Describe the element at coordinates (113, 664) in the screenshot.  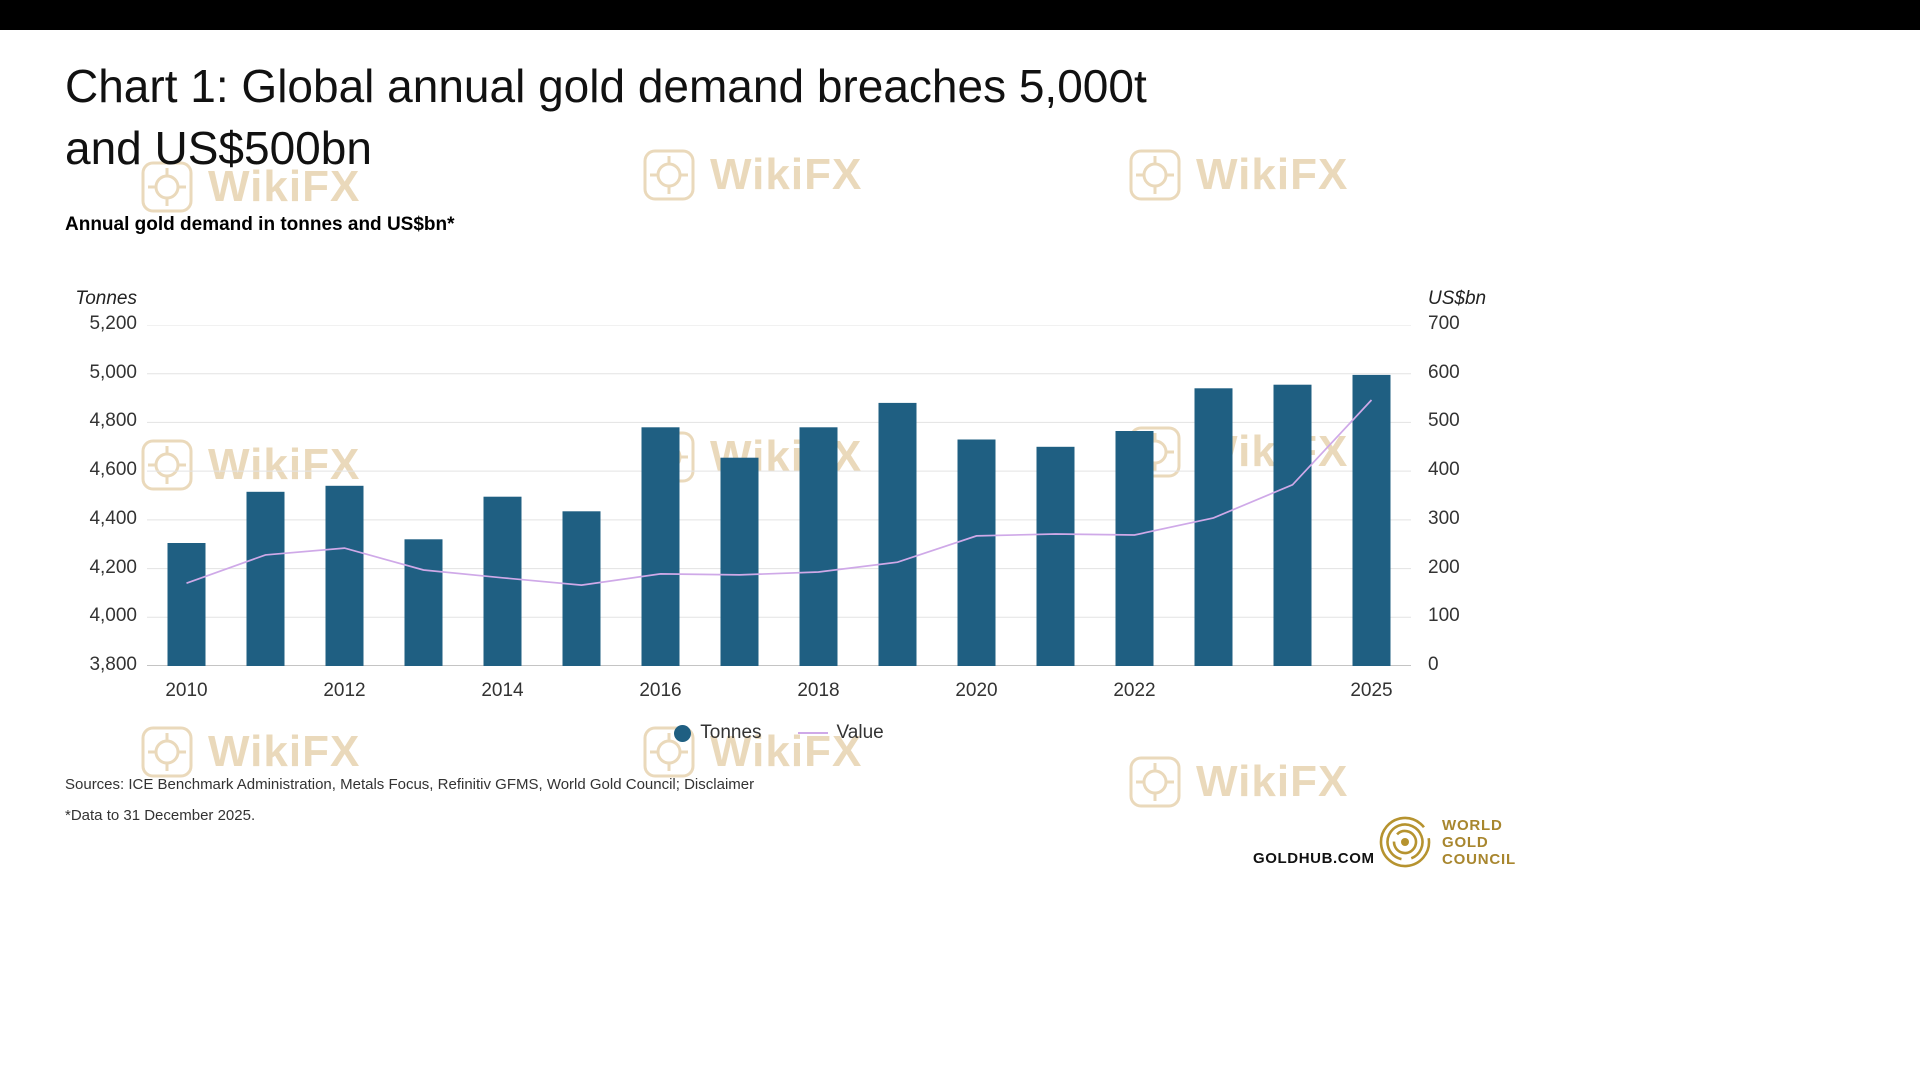
I see `y-axis-left-tick: 3,800` at that location.